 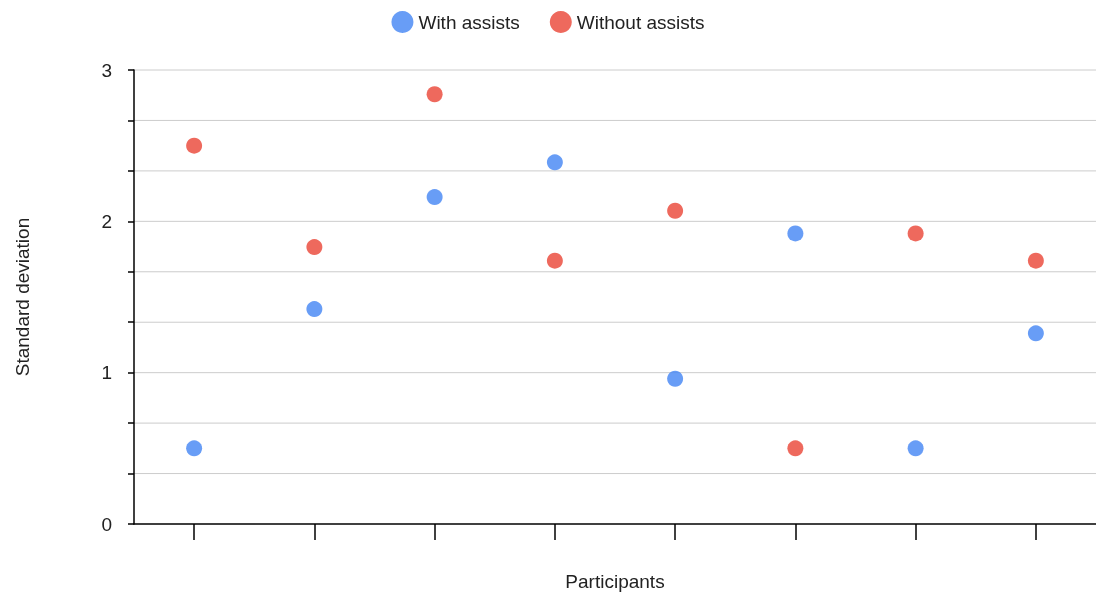 What do you see at coordinates (106, 524) in the screenshot?
I see `y-tick-label: 0` at bounding box center [106, 524].